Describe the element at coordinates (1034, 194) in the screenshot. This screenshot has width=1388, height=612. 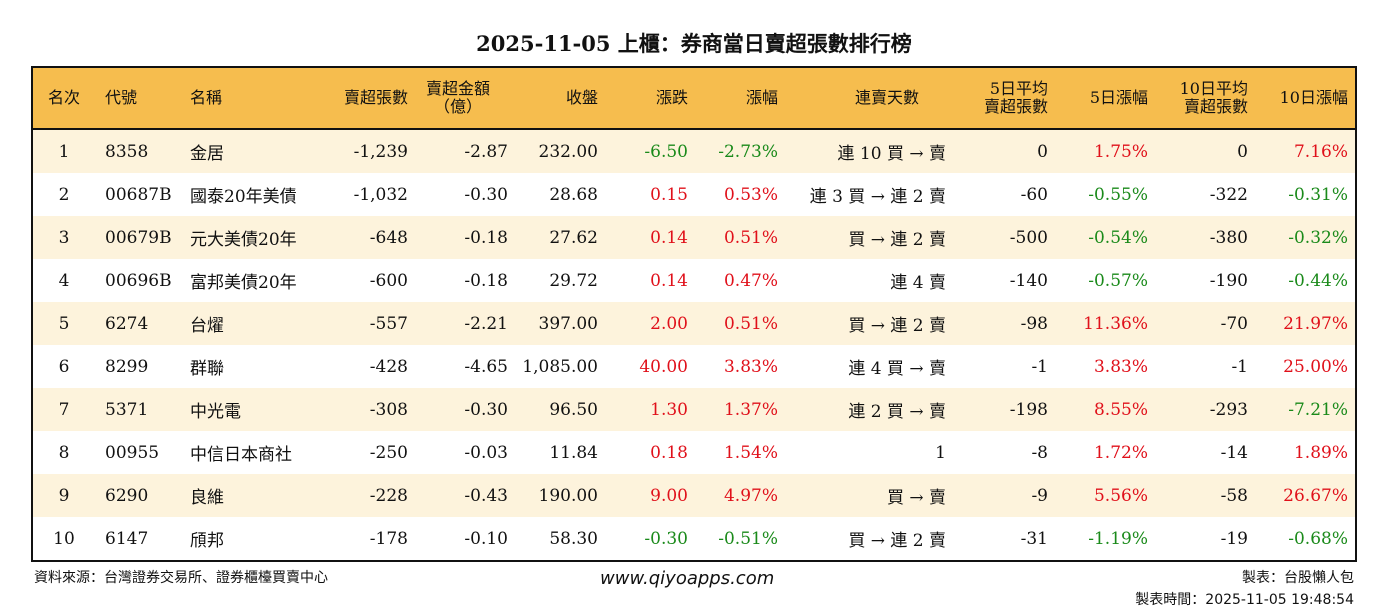
I see `cell-avg5-net-sell: -60` at that location.